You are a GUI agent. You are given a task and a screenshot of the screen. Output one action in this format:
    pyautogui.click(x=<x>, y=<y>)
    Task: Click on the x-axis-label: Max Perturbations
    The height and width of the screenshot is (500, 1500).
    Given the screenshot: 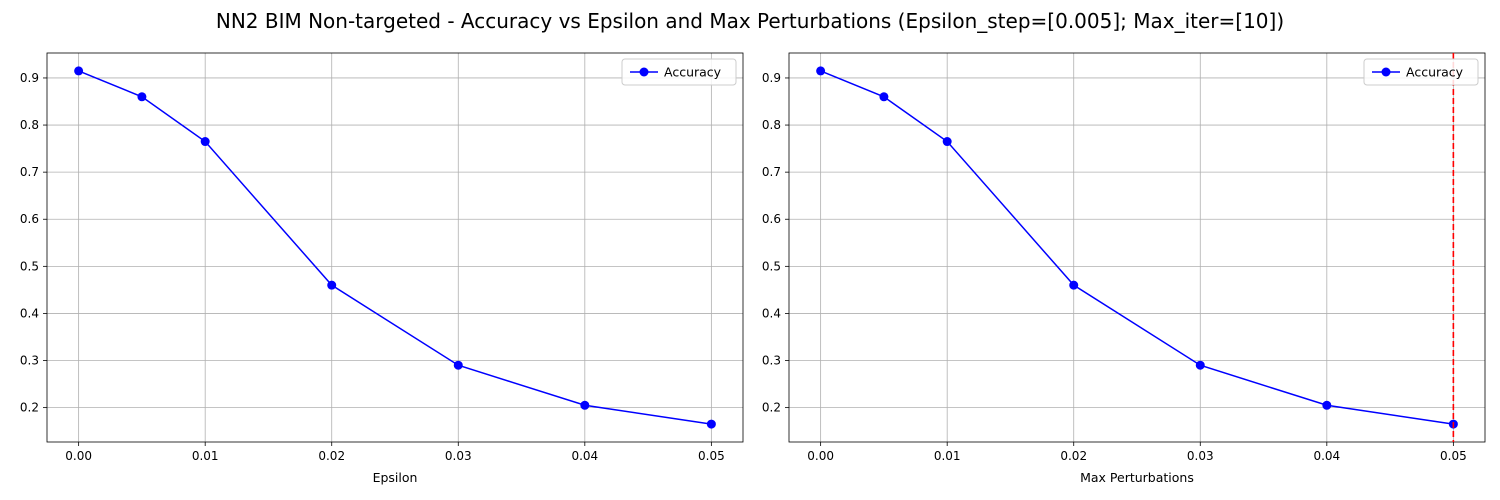 What is the action you would take?
    pyautogui.click(x=1137, y=477)
    